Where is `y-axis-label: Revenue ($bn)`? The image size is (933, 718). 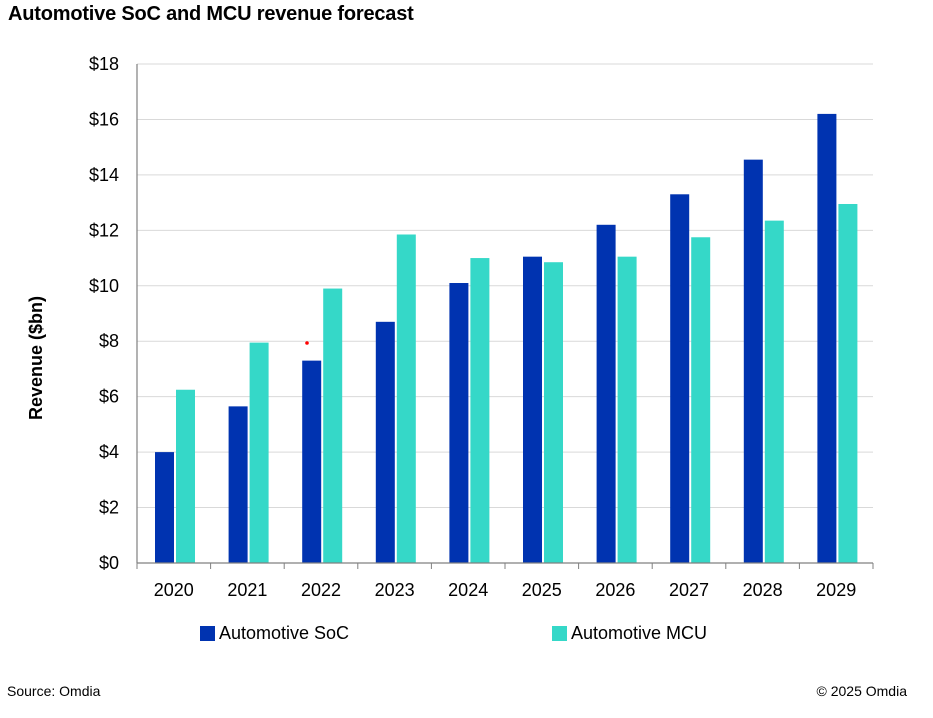 y-axis-label: Revenue ($bn) is located at coordinates (36, 358).